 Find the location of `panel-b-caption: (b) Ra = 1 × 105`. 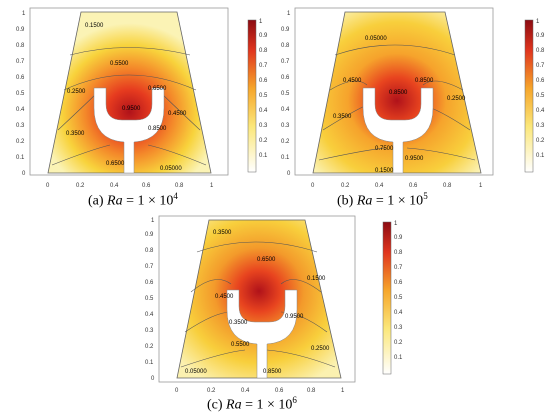

panel-b-caption: (b) Ra = 1 × 105 is located at coordinates (382, 200).